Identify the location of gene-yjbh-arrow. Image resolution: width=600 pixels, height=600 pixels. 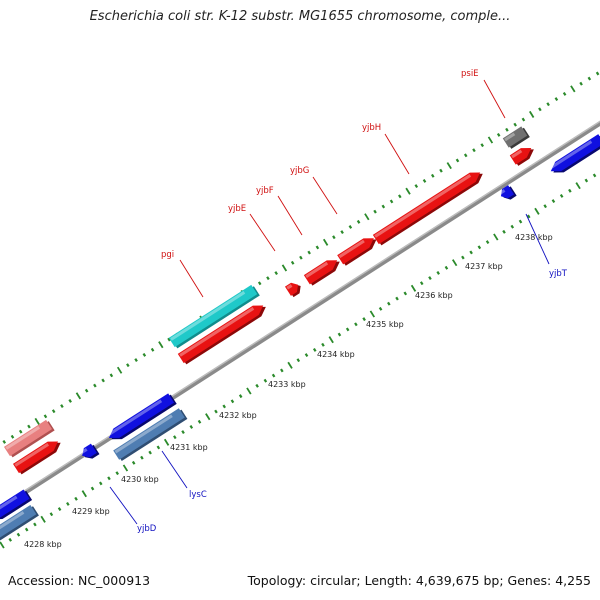
(429, 206).